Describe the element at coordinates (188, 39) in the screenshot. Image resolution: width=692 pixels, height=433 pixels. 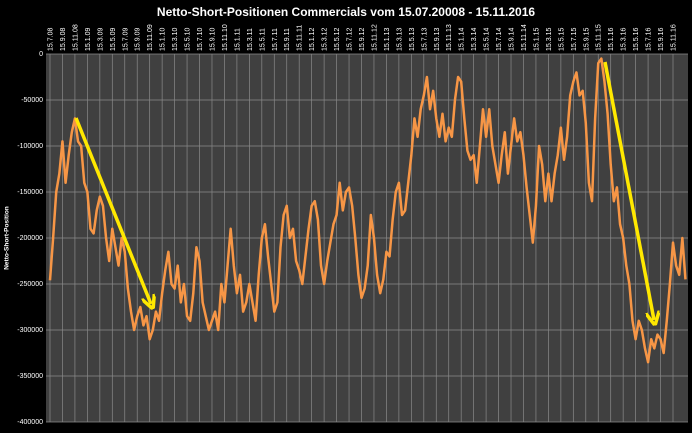
I see `x-tick-label: 15.5.10` at that location.